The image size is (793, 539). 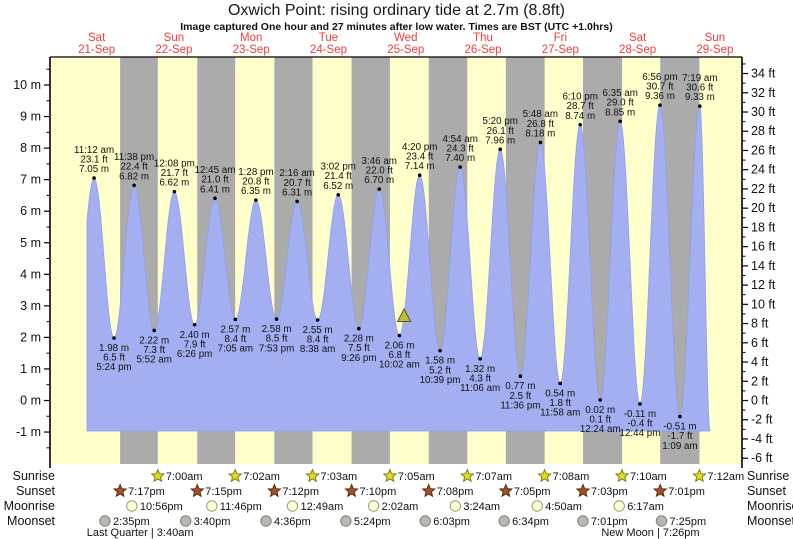 What do you see at coordinates (317, 340) in the screenshot?
I see `low-tide-label: 2.55 m8.4 ft8:38 am` at bounding box center [317, 340].